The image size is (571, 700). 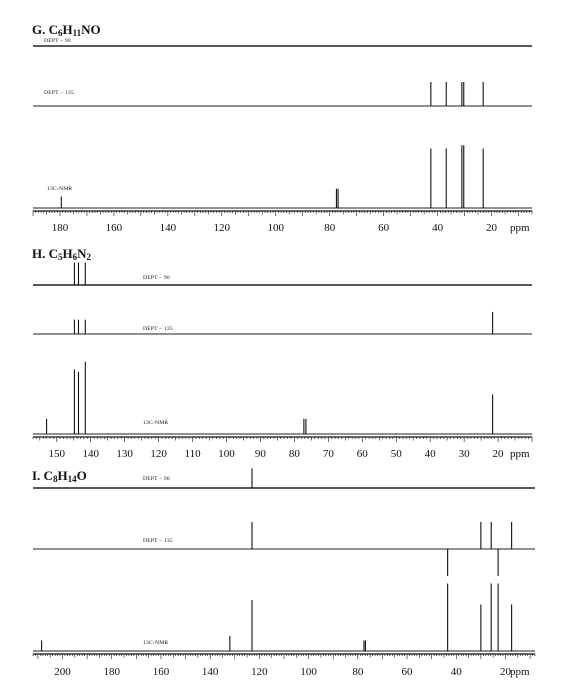 I want to click on panel-heading: G. C6H11NO, so click(x=66, y=30).